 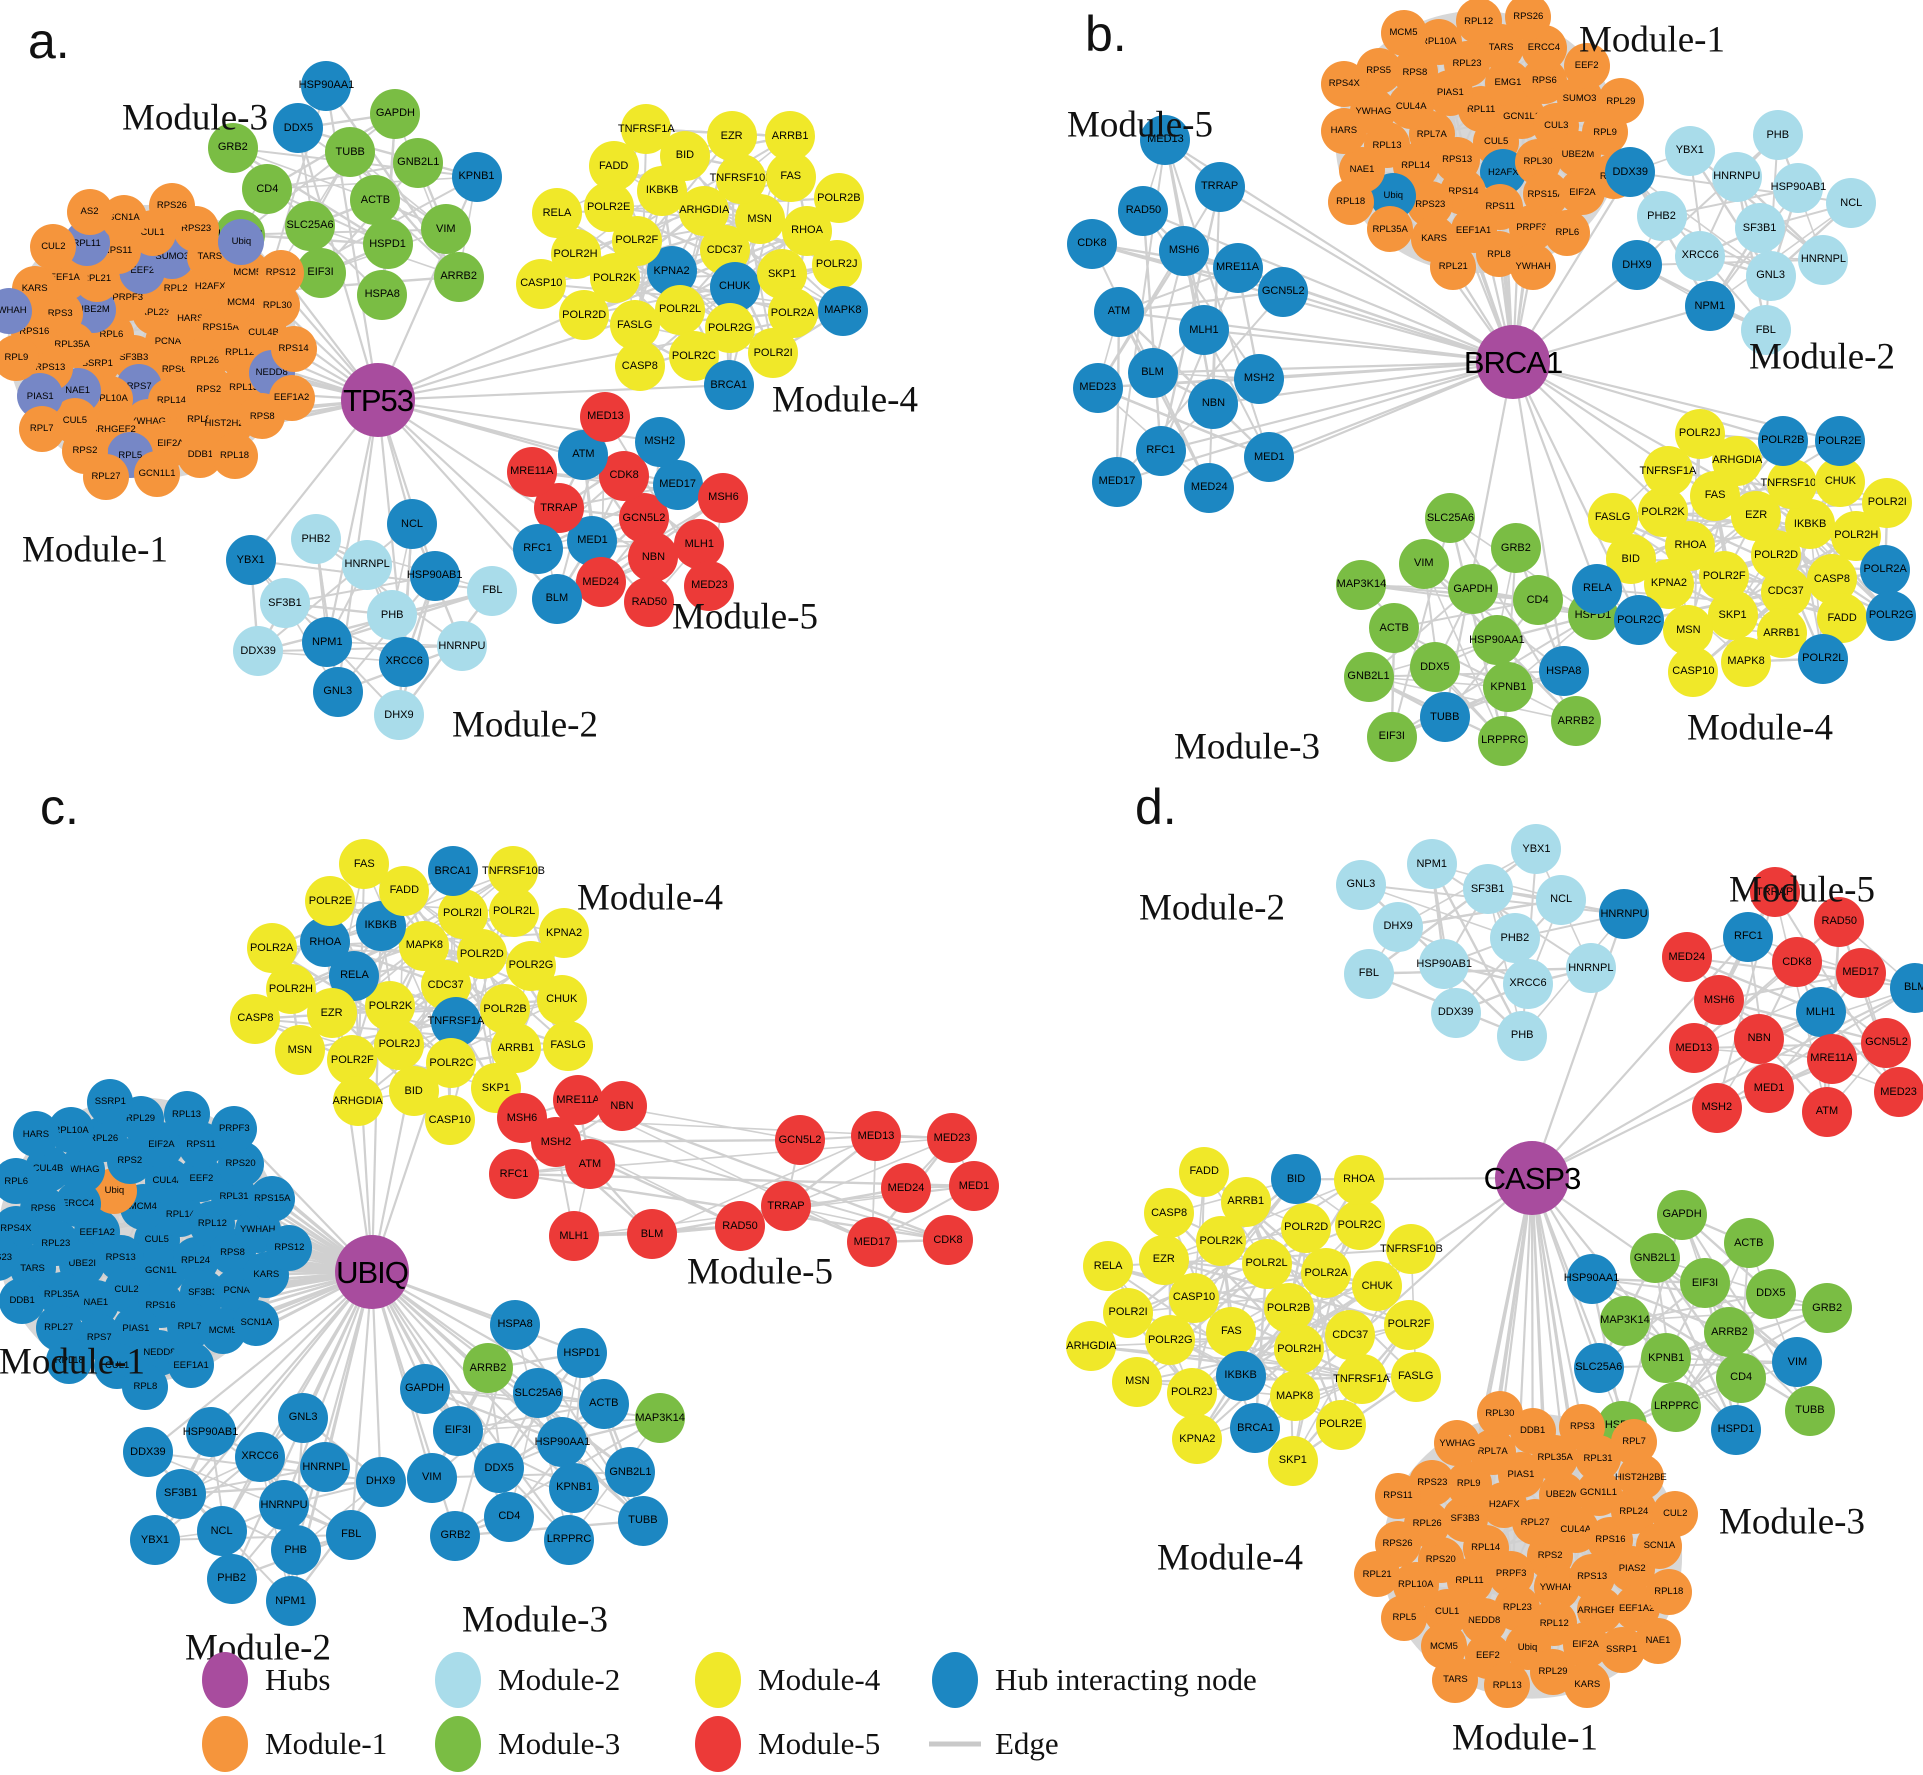 What do you see at coordinates (1377, 1286) in the screenshot?
I see `node-CHUK: CHUK` at bounding box center [1377, 1286].